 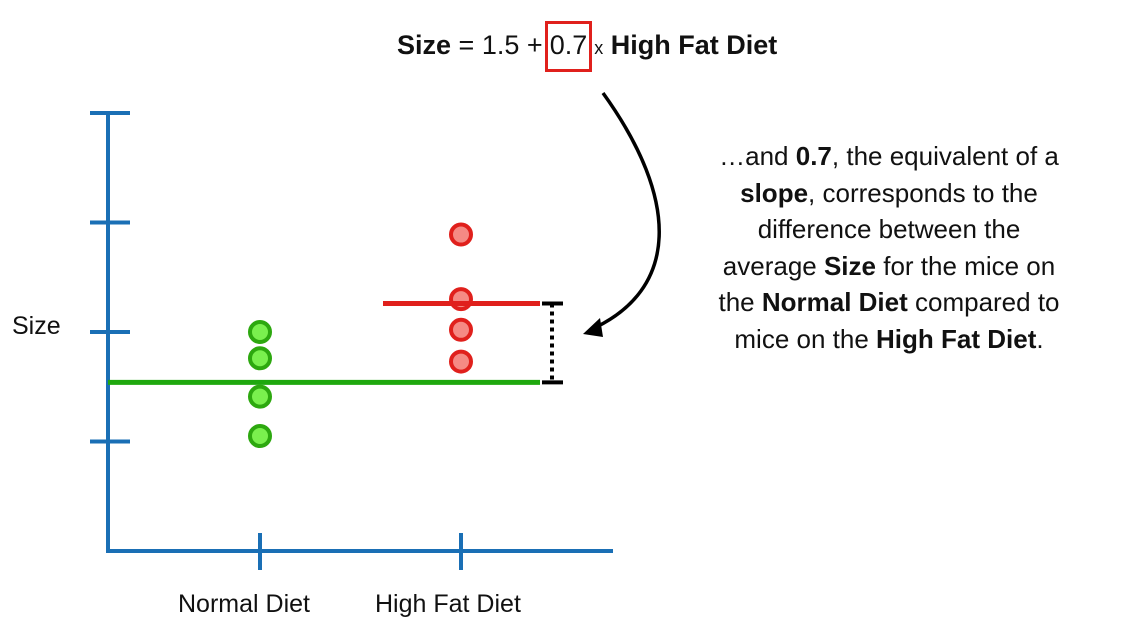 I want to click on eq-equals: =, so click(x=466, y=45).